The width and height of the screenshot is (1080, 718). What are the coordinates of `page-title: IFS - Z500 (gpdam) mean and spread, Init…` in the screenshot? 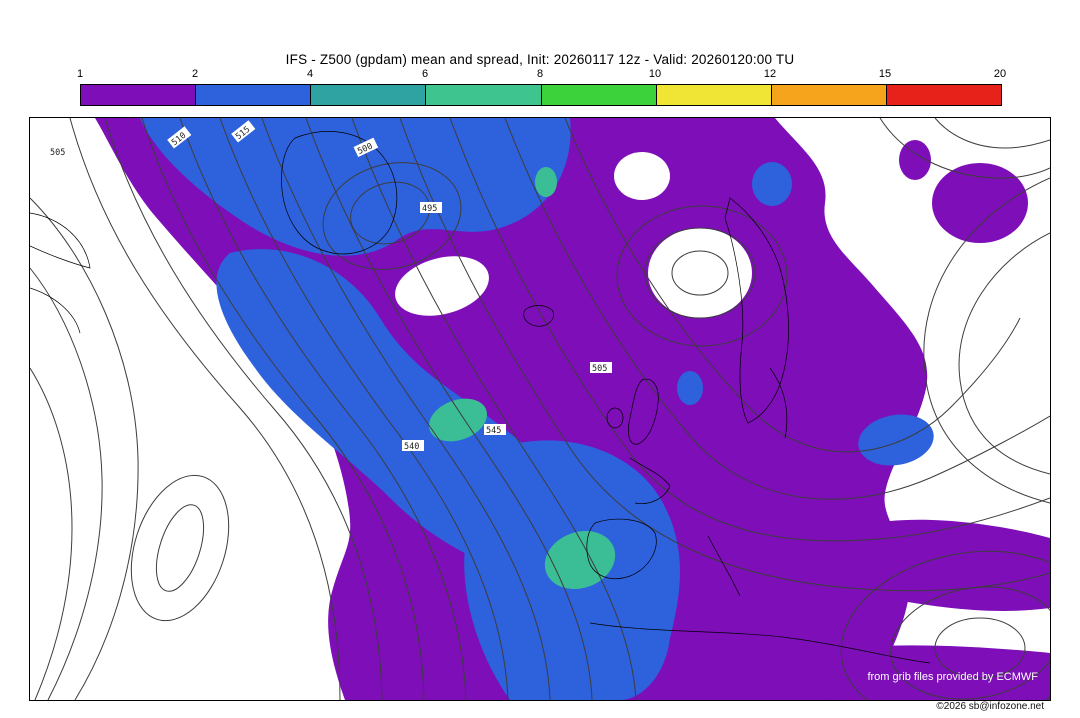 It's located at (540, 59).